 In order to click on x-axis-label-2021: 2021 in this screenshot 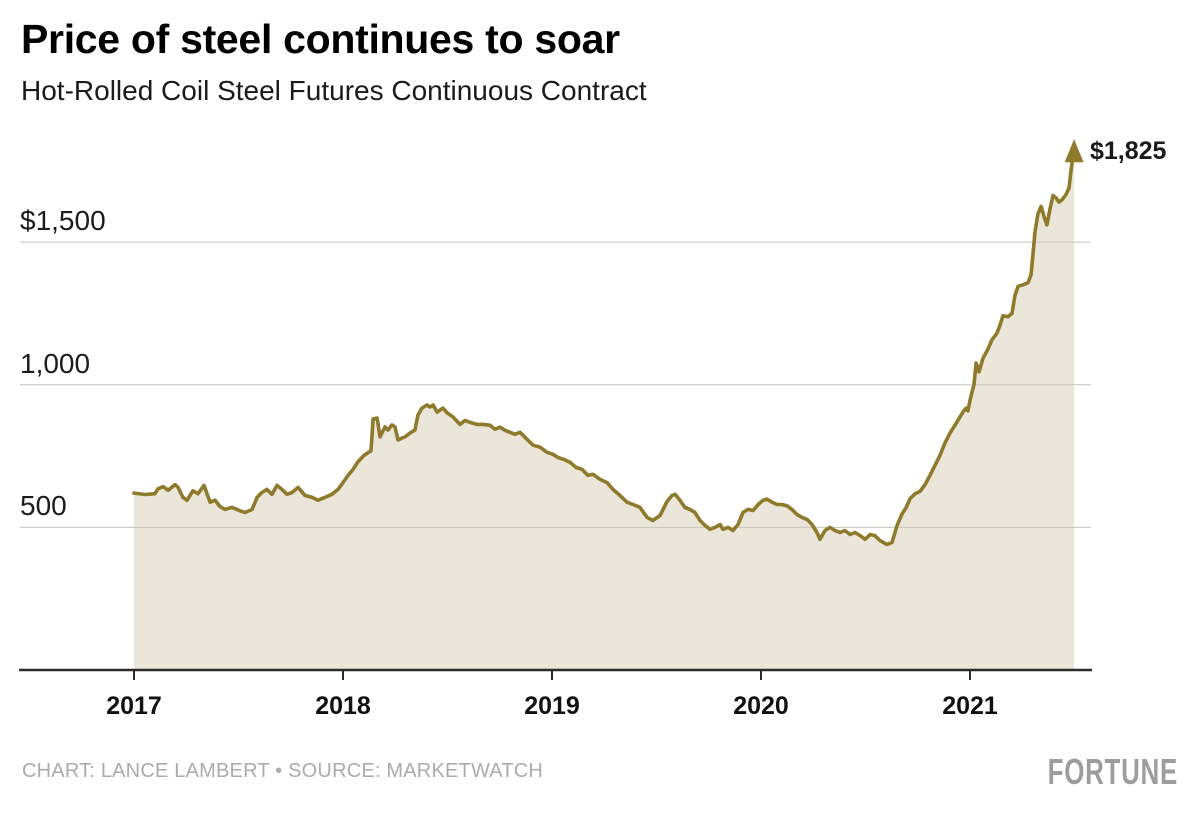, I will do `click(970, 706)`.